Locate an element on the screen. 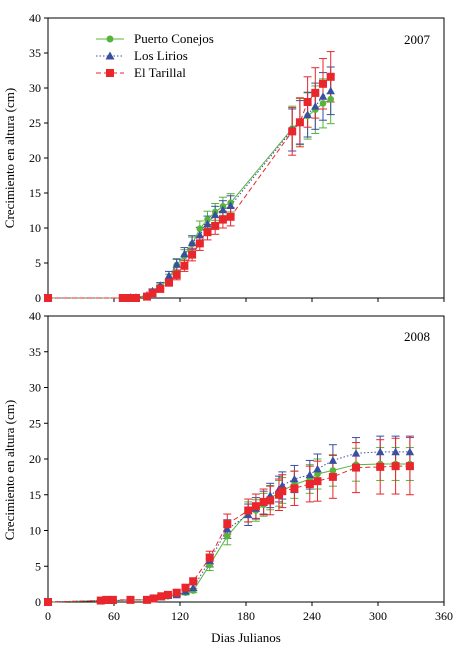 The height and width of the screenshot is (658, 466). y-tick-label: 5 is located at coordinates (38, 566).